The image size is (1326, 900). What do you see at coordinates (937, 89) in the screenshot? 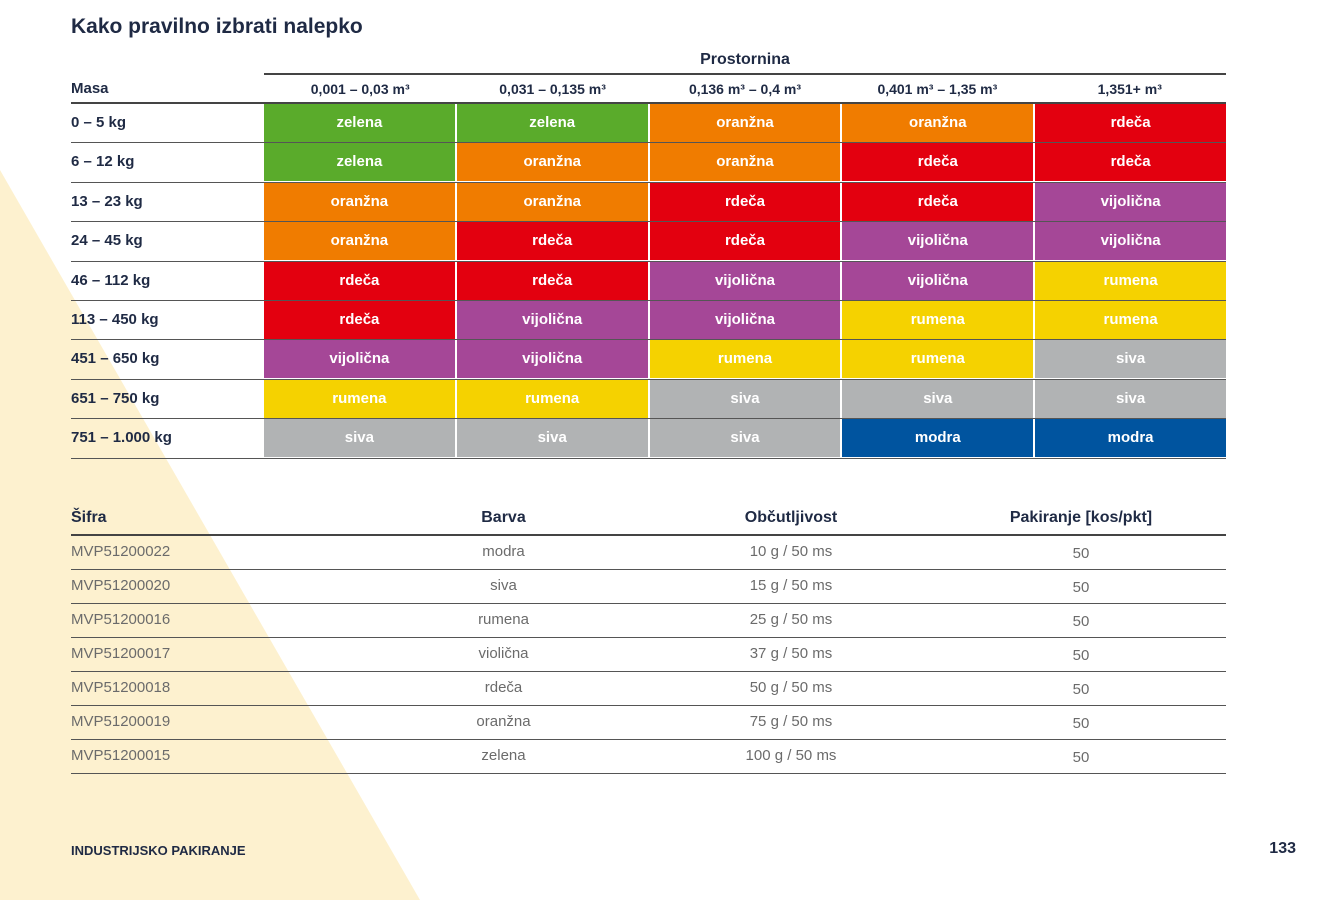
I see `volume-range-header: 0,401 m³ – 1,35 m³` at bounding box center [937, 89].